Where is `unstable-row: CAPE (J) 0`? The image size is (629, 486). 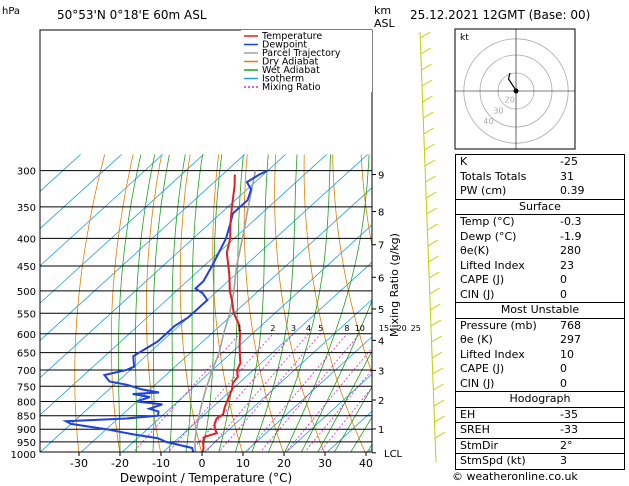
unstable-row: CAPE (J) 0 is located at coordinates (540, 369).